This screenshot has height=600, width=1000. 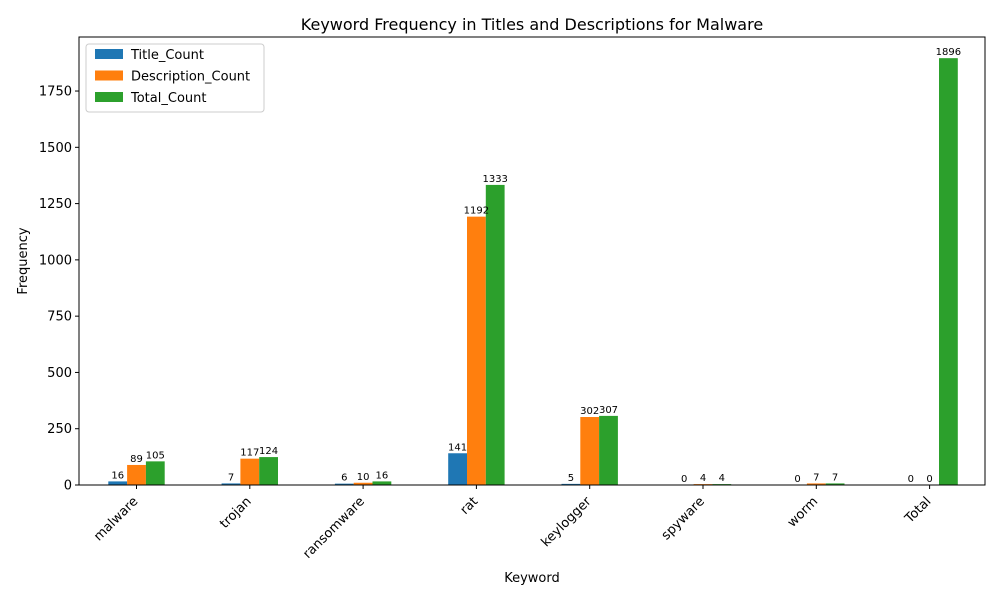 I want to click on bar-total-count-rat, so click(x=495, y=334).